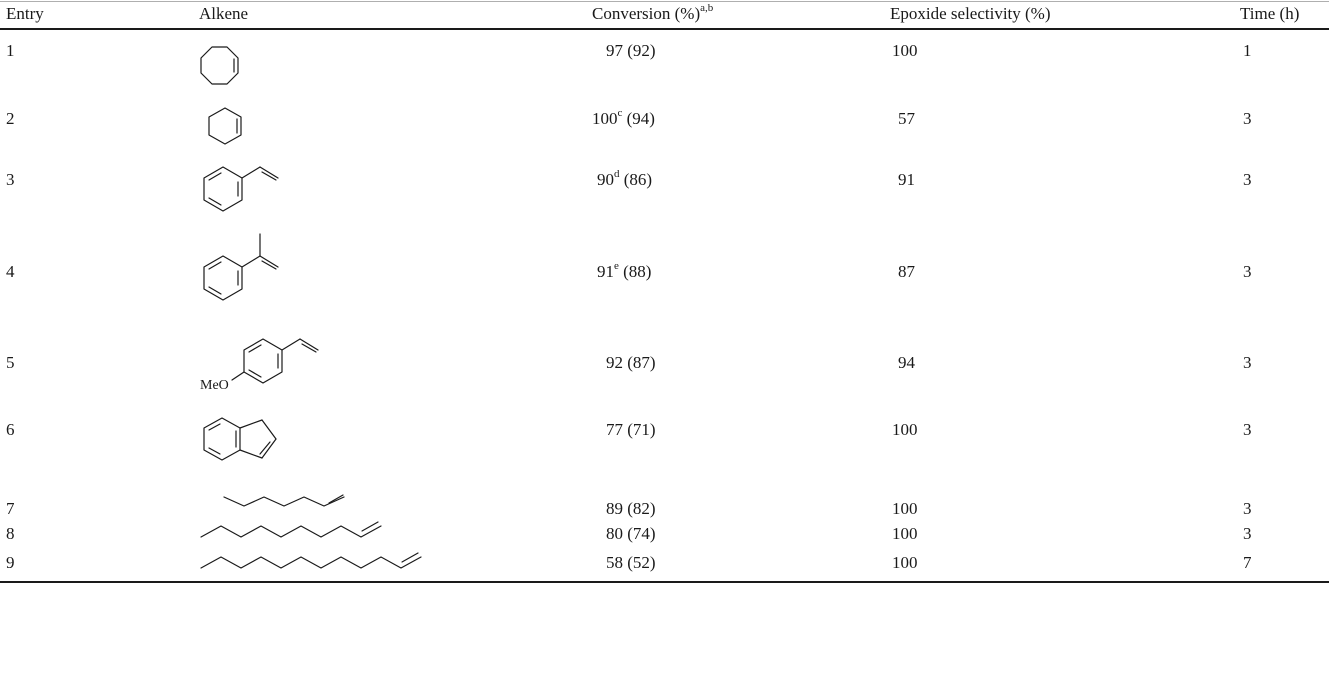 The width and height of the screenshot is (1329, 676). What do you see at coordinates (605, 118) in the screenshot?
I see `conversion-main: 100` at bounding box center [605, 118].